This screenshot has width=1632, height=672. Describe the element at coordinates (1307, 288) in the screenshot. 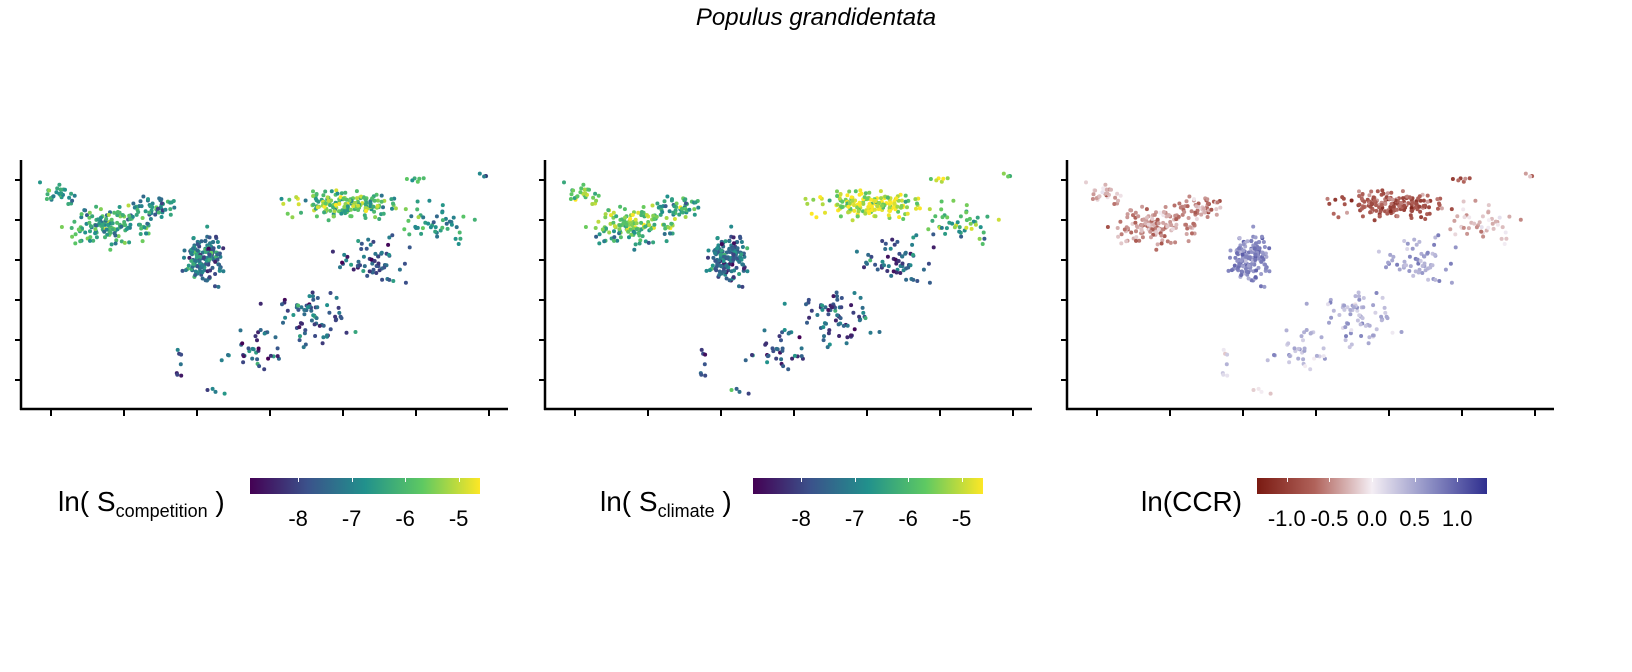

I see `panel-ccr` at that location.